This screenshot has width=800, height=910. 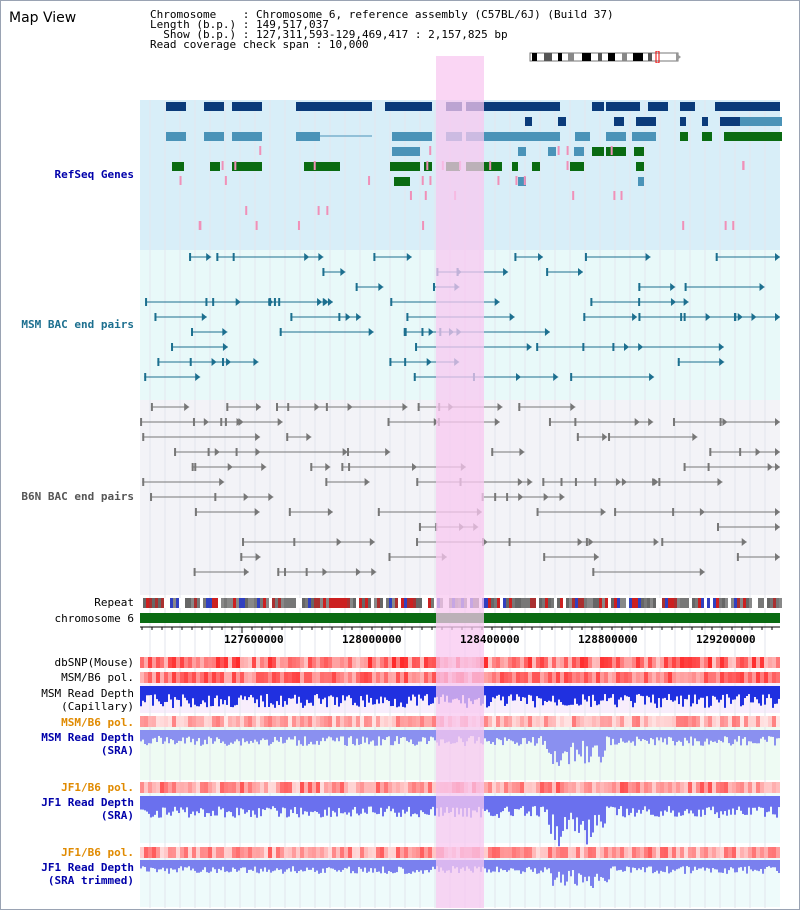 I want to click on chromosome-ideogram, so click(x=605, y=57).